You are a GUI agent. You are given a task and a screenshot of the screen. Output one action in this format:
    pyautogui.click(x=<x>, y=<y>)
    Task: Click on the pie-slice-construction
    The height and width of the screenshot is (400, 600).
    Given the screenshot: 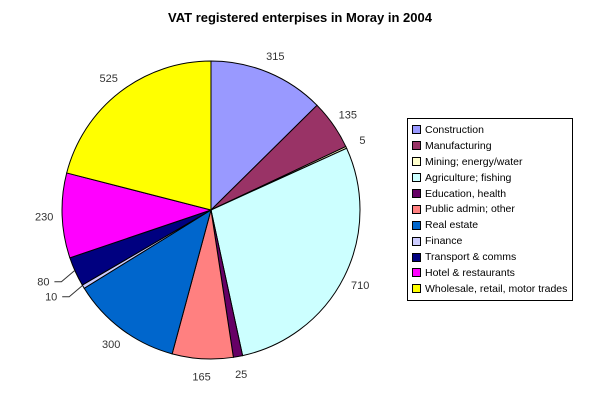 What is the action you would take?
    pyautogui.click(x=264, y=136)
    